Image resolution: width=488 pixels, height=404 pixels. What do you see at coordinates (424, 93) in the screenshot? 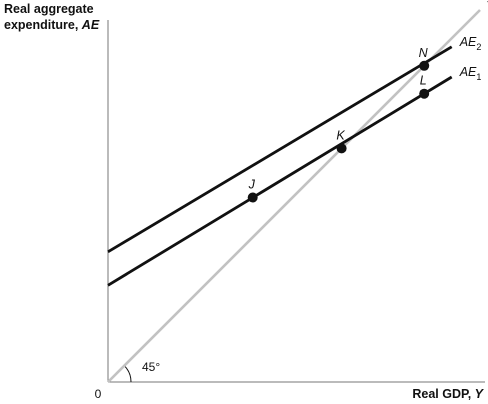
I see `point-l` at bounding box center [424, 93].